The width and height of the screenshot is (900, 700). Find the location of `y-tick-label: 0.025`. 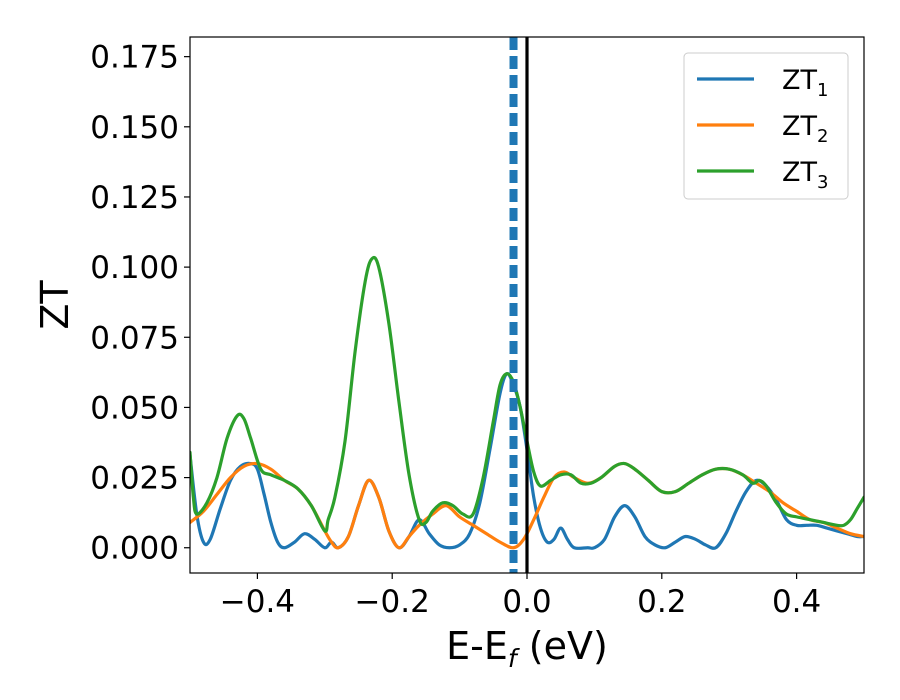

y-tick-label: 0.025 is located at coordinates (134, 479).